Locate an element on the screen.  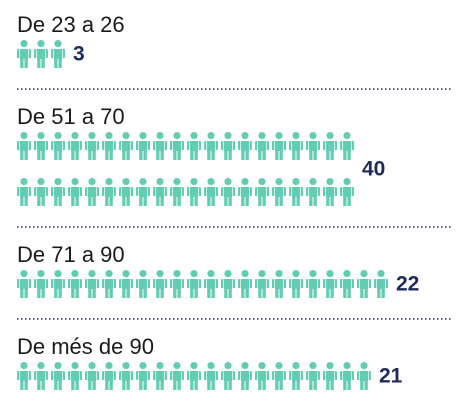
value-label: 40 is located at coordinates (373, 169).